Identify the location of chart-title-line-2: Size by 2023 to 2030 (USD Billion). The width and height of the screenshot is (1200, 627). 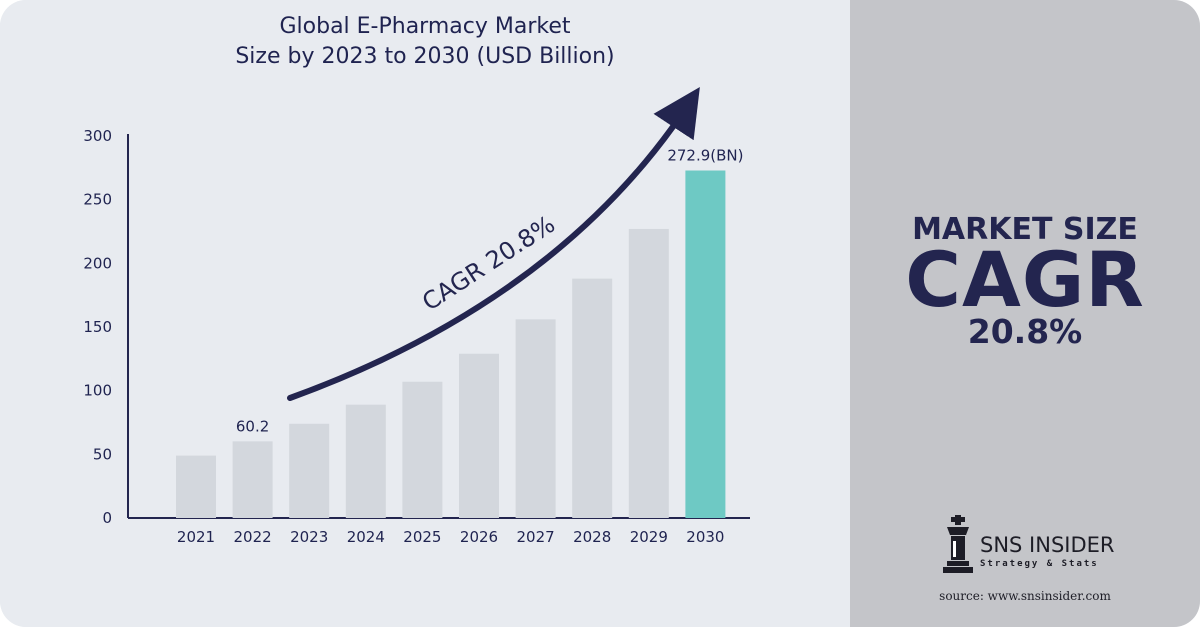
(425, 56).